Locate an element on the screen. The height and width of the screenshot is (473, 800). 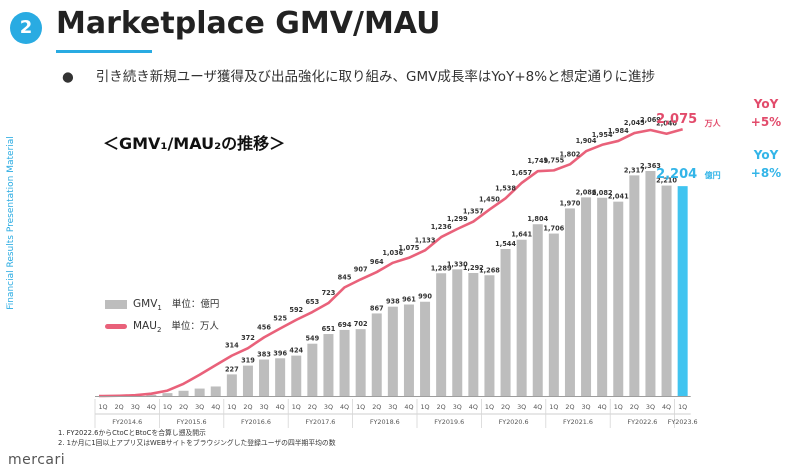
fiscal-year-label: FY2023.6 is located at coordinates (683, 422).